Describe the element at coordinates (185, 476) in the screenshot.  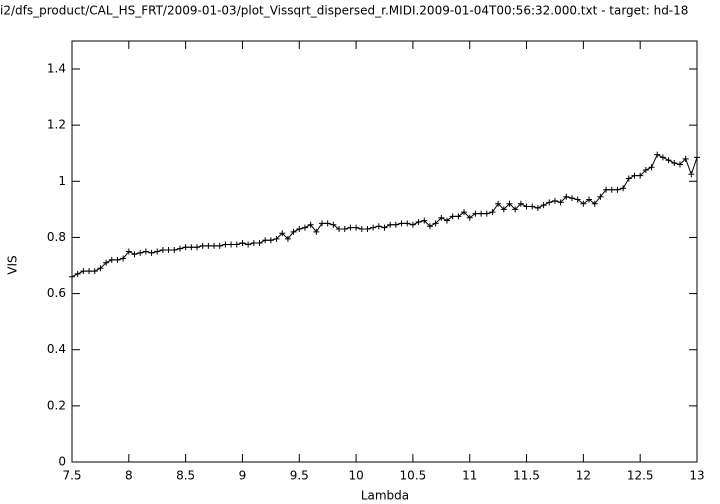
I see `x-tick-label: 8.5` at that location.